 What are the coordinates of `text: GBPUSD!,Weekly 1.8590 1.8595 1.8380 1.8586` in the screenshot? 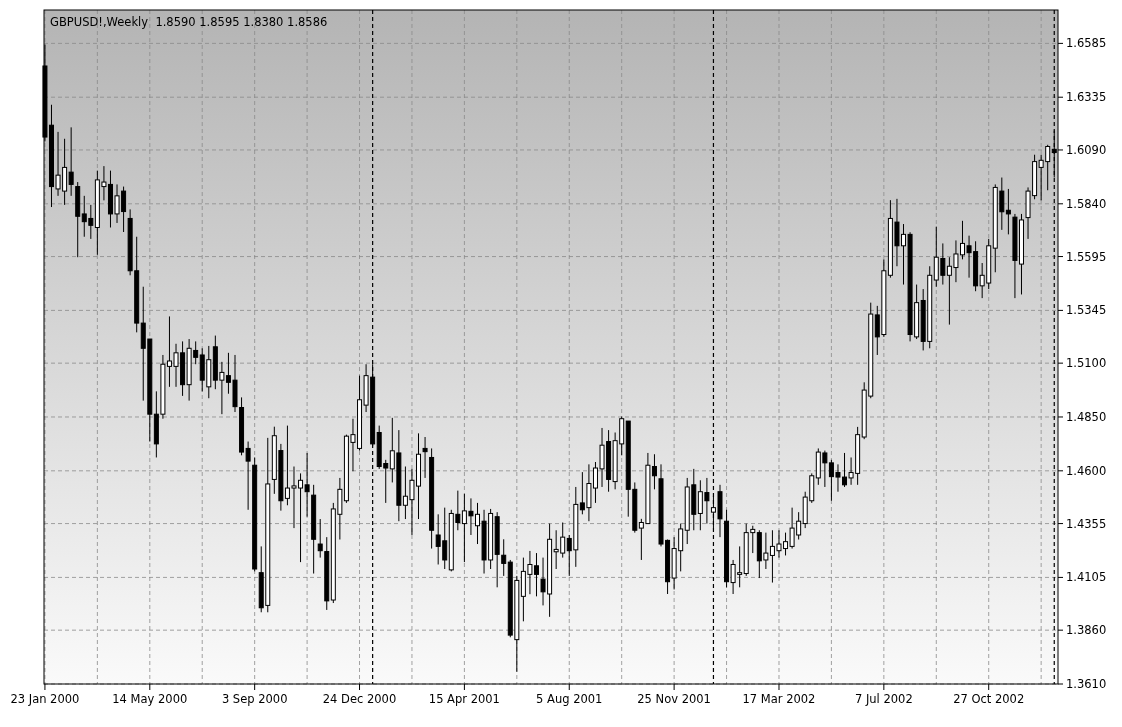 It's located at (189, 22).